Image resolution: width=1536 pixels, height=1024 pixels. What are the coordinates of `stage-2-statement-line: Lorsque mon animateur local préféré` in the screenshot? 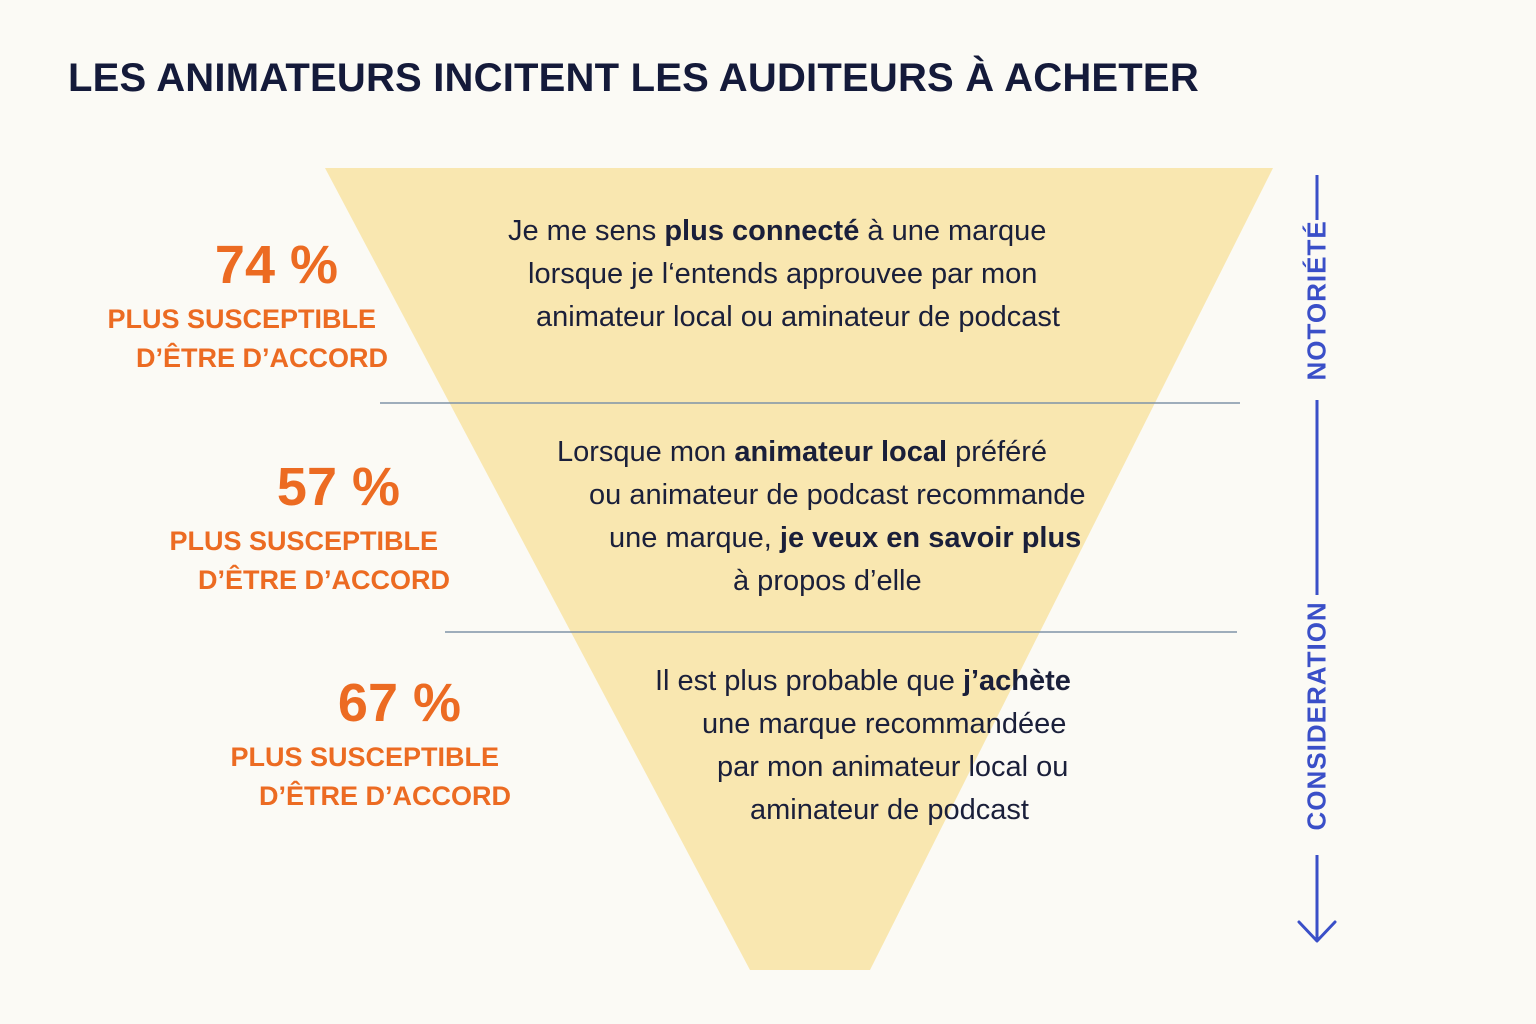 It's located at (821, 452).